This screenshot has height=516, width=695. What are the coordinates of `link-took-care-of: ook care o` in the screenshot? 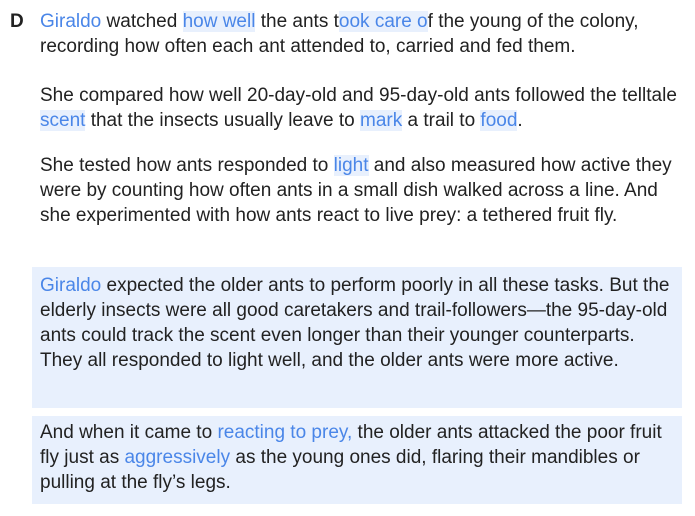 It's located at (383, 21).